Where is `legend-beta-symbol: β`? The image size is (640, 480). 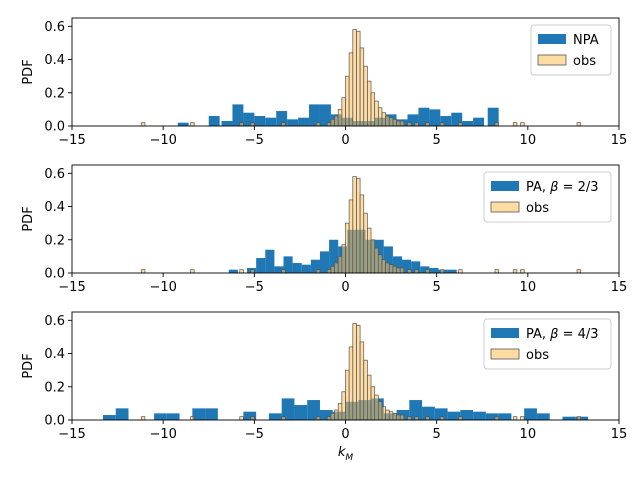 legend-beta-symbol: β is located at coordinates (553, 334).